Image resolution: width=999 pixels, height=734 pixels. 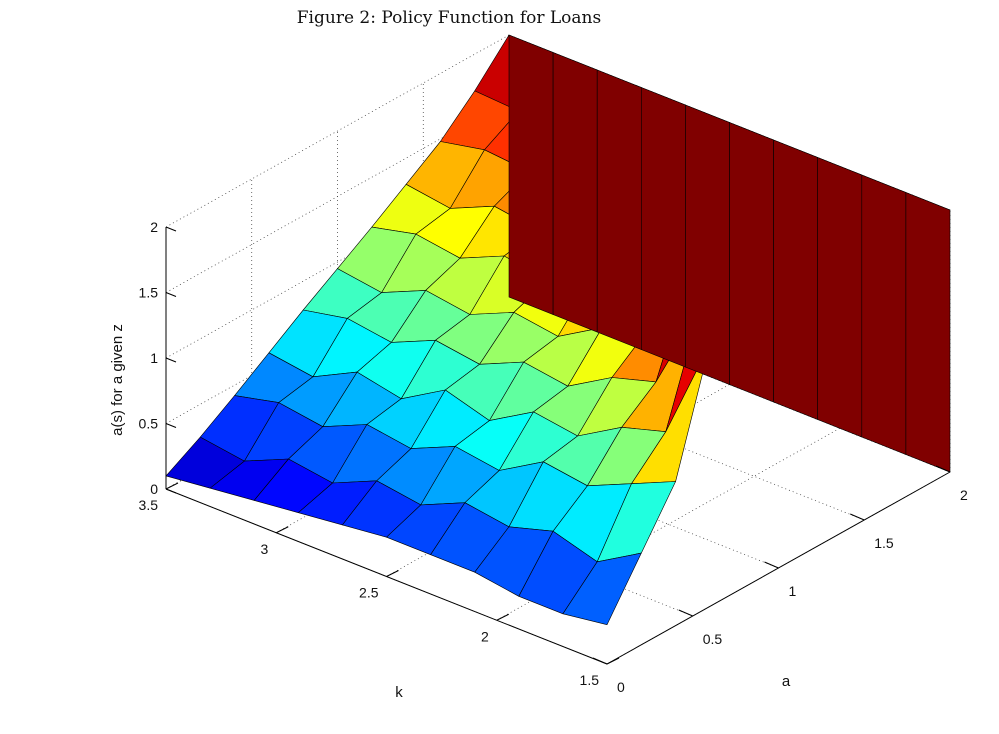 What do you see at coordinates (264, 549) in the screenshot?
I see `k-tick-label: 3` at bounding box center [264, 549].